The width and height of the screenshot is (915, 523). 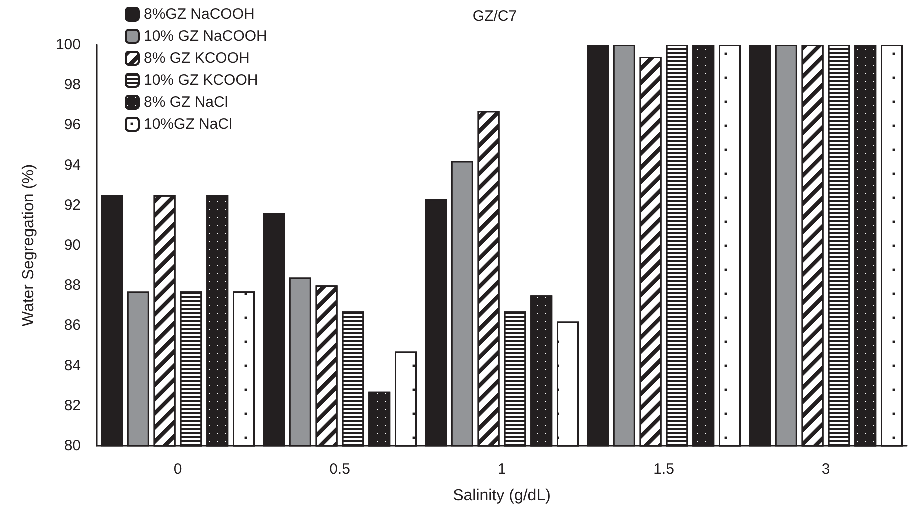 What do you see at coordinates (72, 165) in the screenshot?
I see `y-tick-label: 94` at bounding box center [72, 165].